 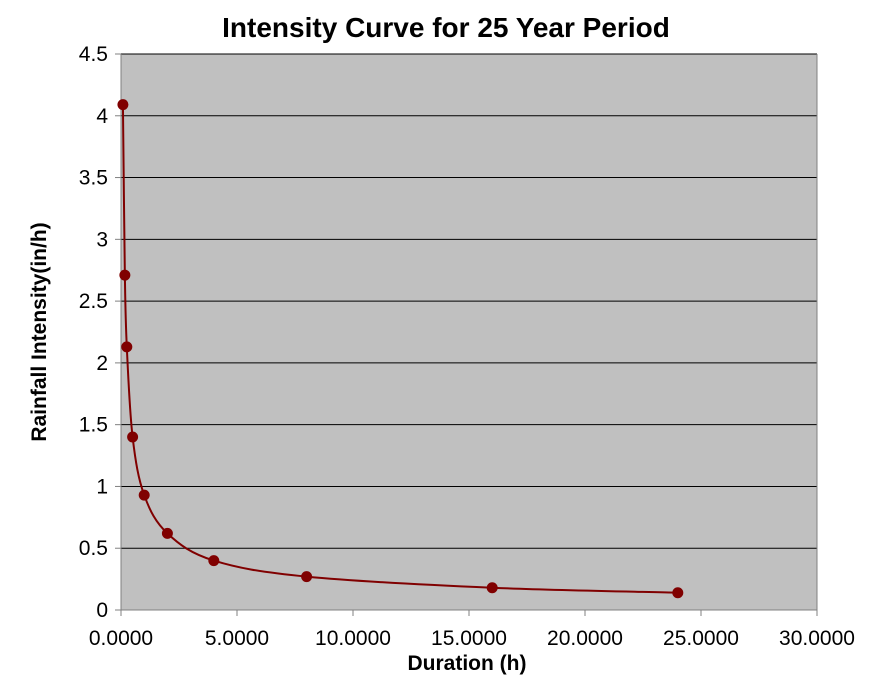 What do you see at coordinates (102, 610) in the screenshot?
I see `y-tick-label-0: 0` at bounding box center [102, 610].